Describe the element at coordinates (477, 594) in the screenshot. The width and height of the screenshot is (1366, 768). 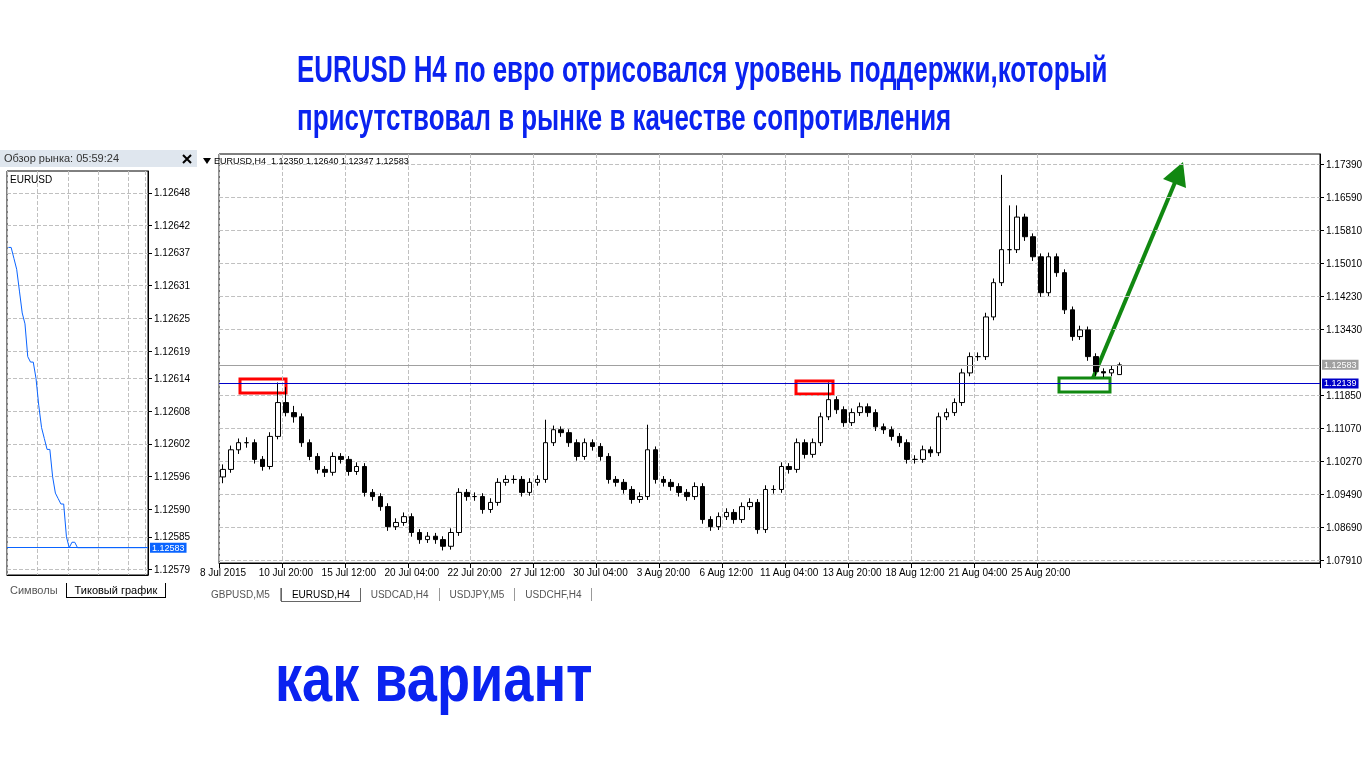
I see `text: USDJPY,M5` at that location.